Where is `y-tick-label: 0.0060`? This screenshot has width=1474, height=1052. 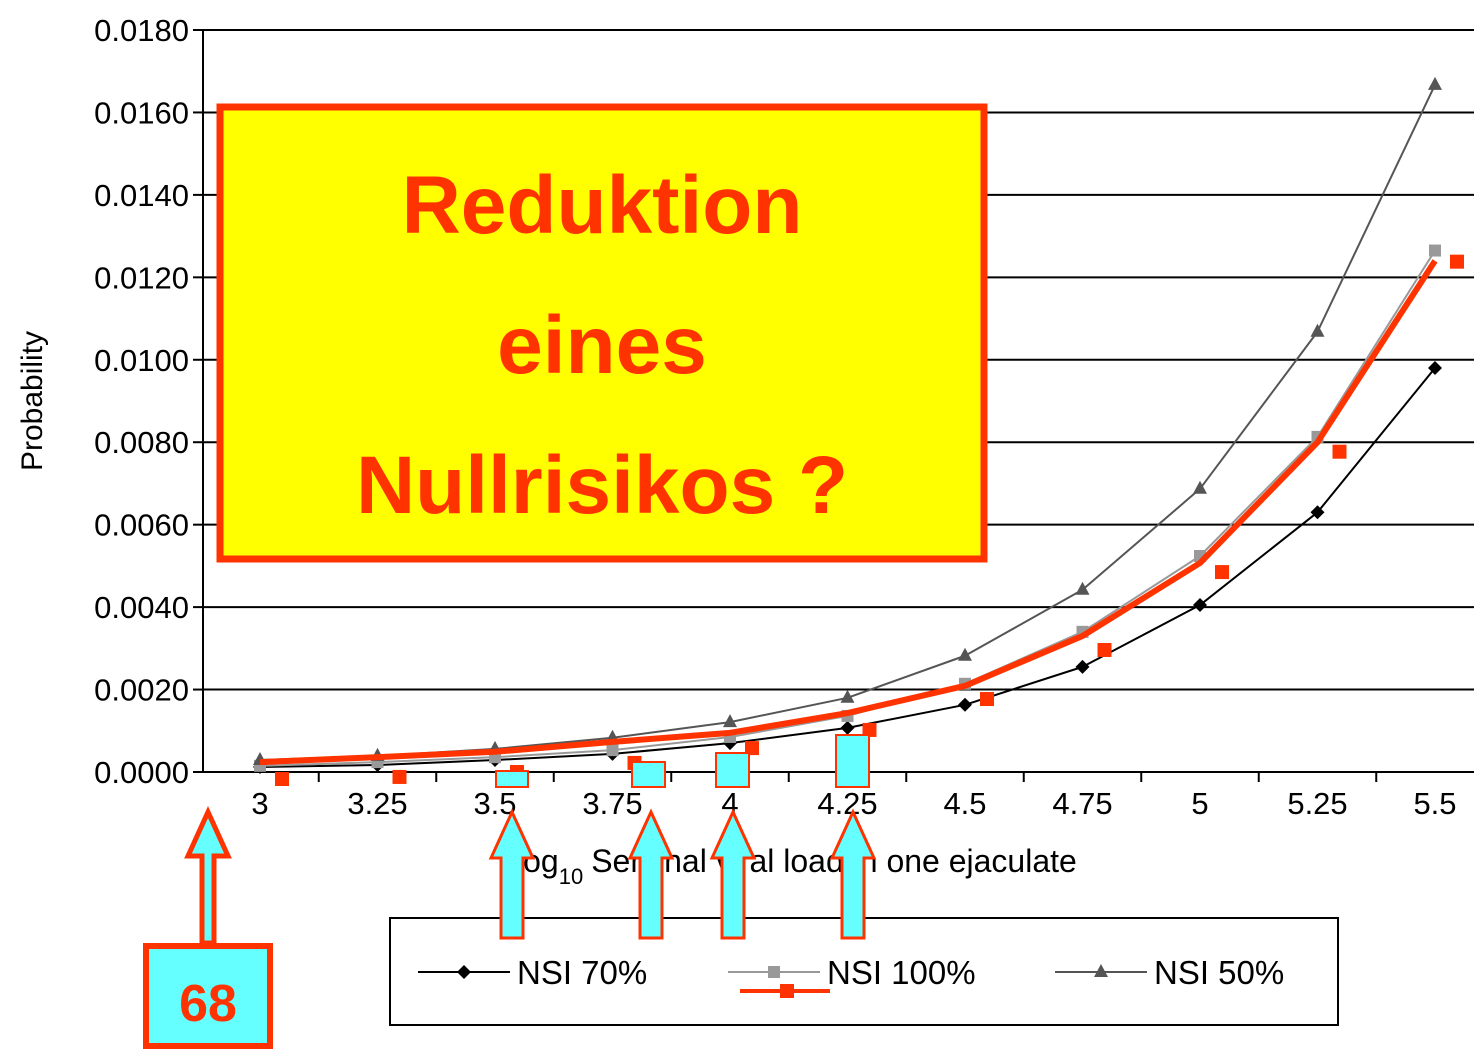 y-tick-label: 0.0060 is located at coordinates (141, 525).